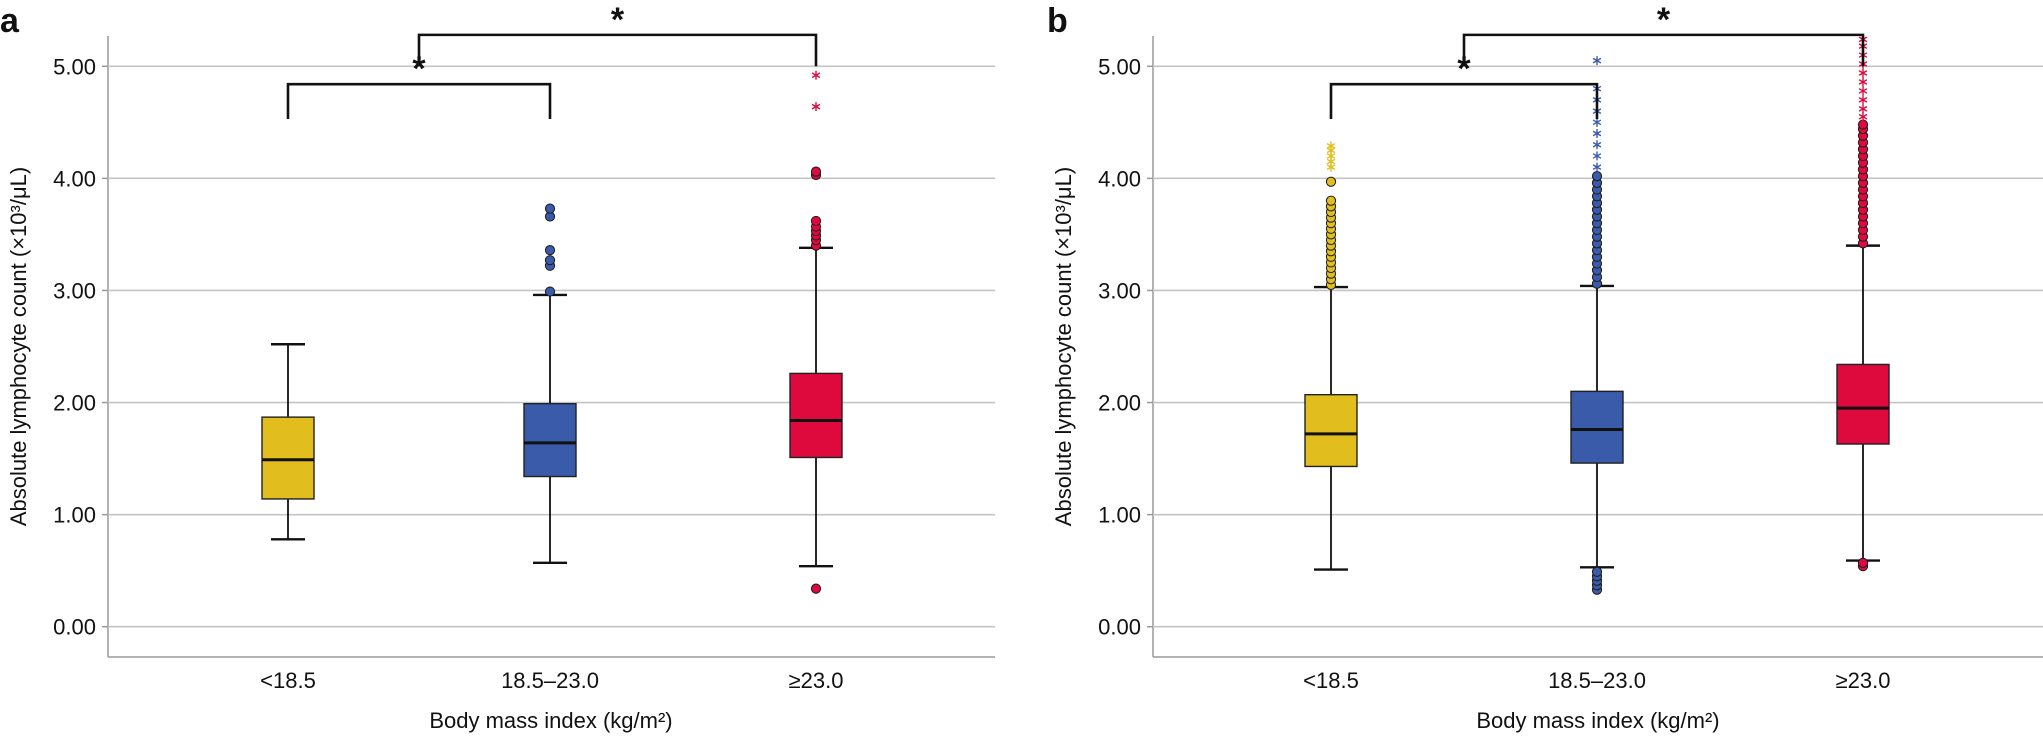  I want to click on y-axis-label-b: Absolute lymphocyte count (×10³/μL), so click(1063, 346).